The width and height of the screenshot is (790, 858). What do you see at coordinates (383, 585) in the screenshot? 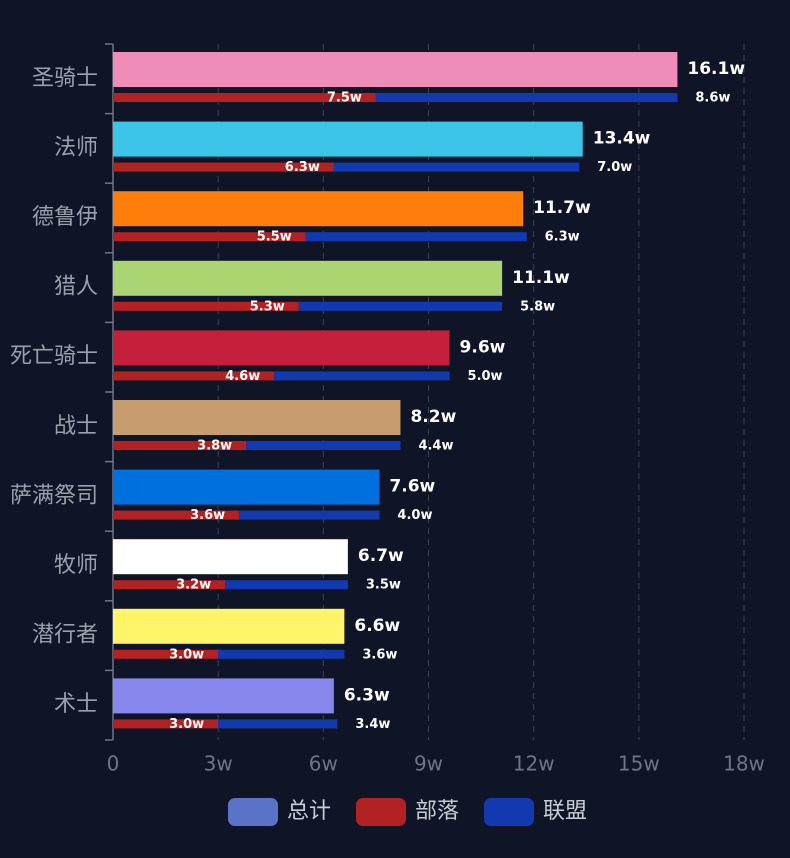
I see `alliance-label: 3.5w` at bounding box center [383, 585].